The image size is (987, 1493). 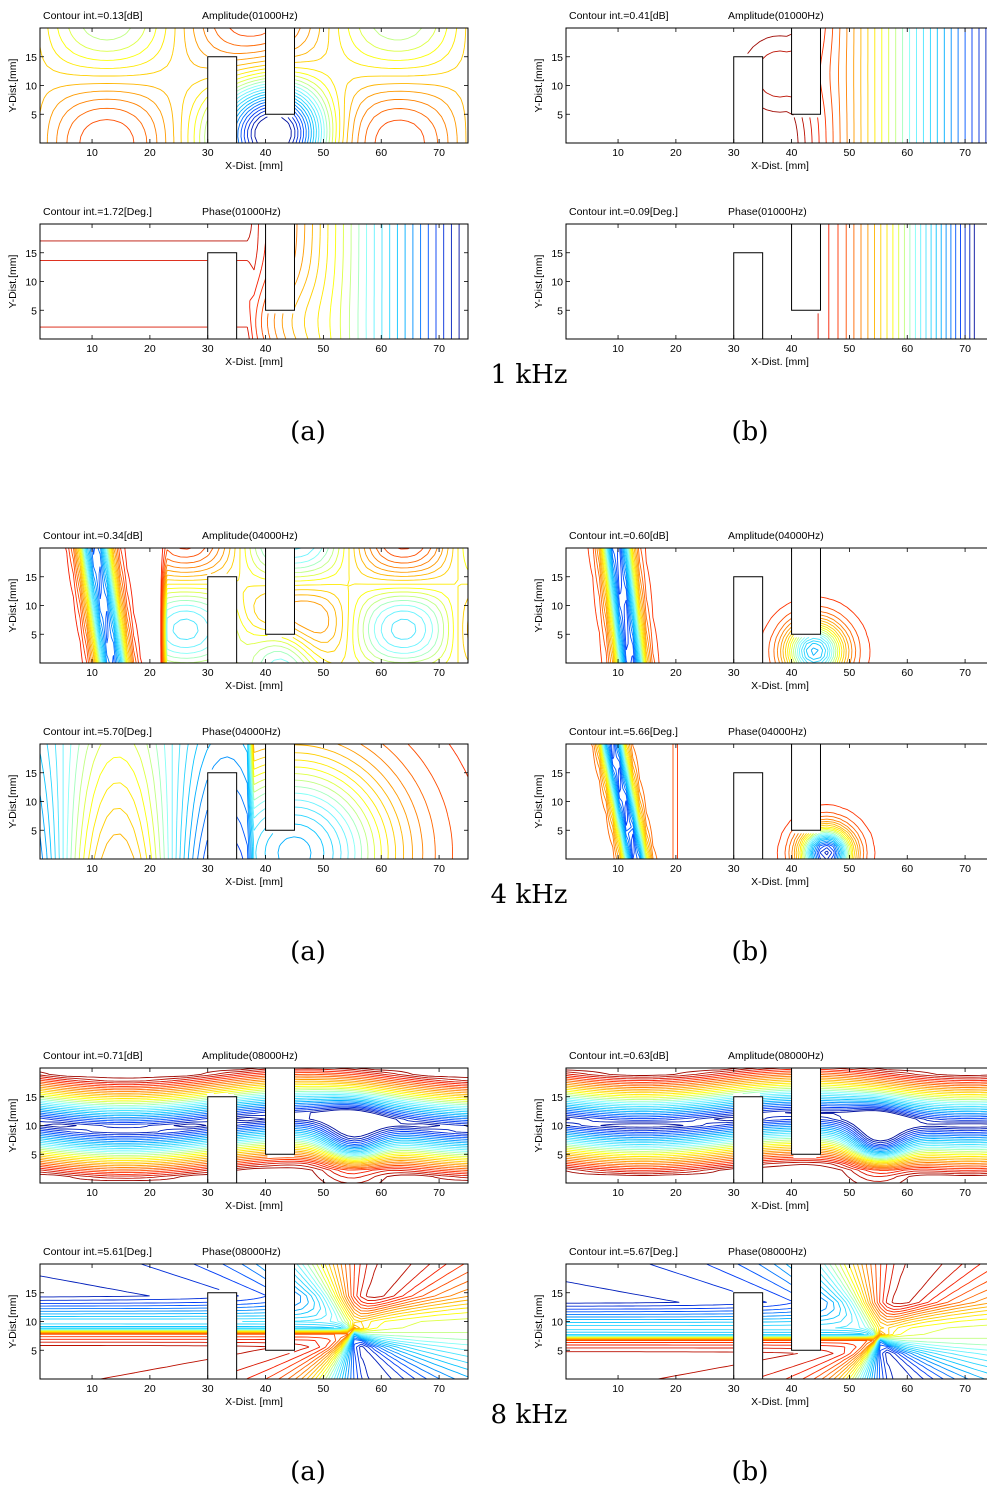 I want to click on frequency-label: 1 kHz, so click(x=529, y=375).